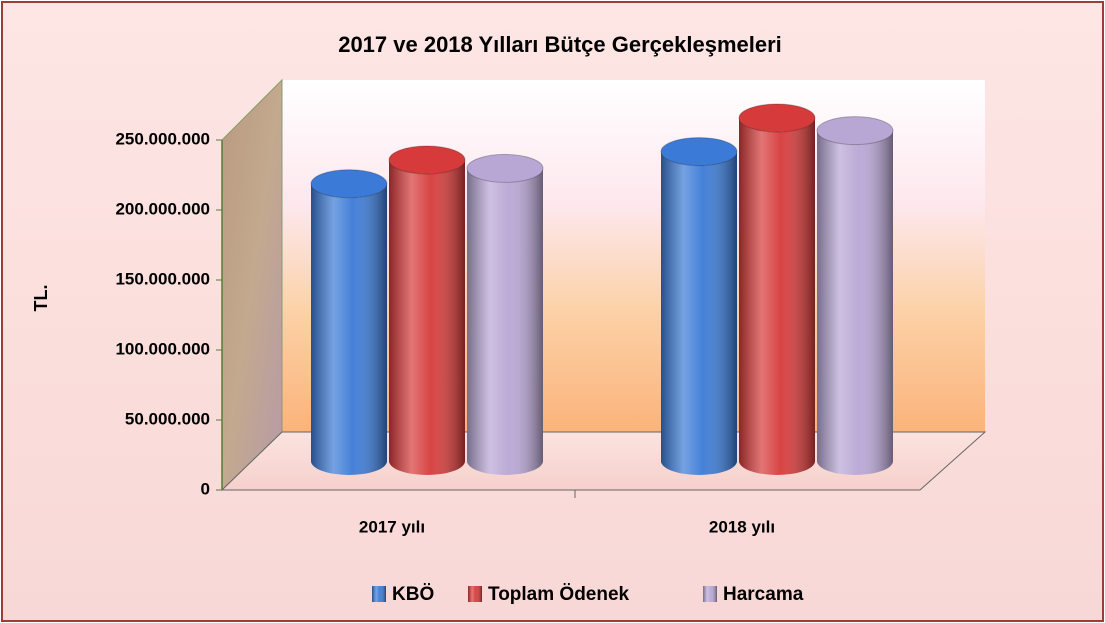 This screenshot has height=623, width=1105. I want to click on legend-label: Harcama, so click(763, 594).